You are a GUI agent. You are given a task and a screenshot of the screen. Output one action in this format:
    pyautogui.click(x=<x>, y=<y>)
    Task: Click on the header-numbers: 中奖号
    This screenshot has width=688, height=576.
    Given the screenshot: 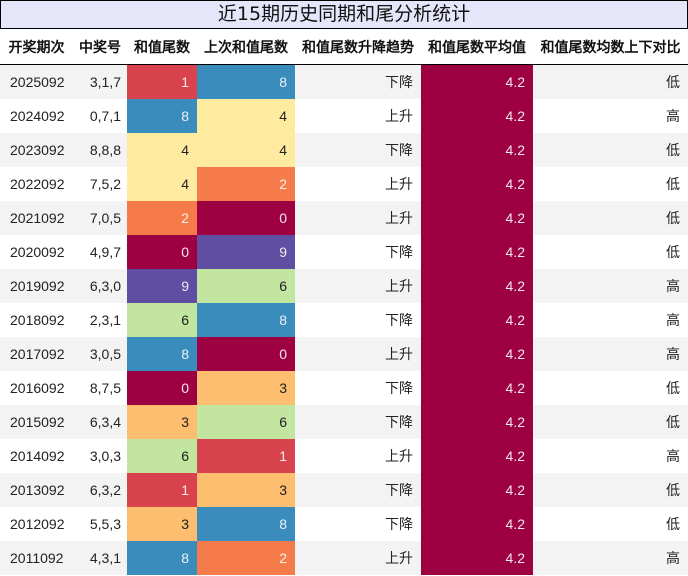 What is the action you would take?
    pyautogui.click(x=100, y=47)
    